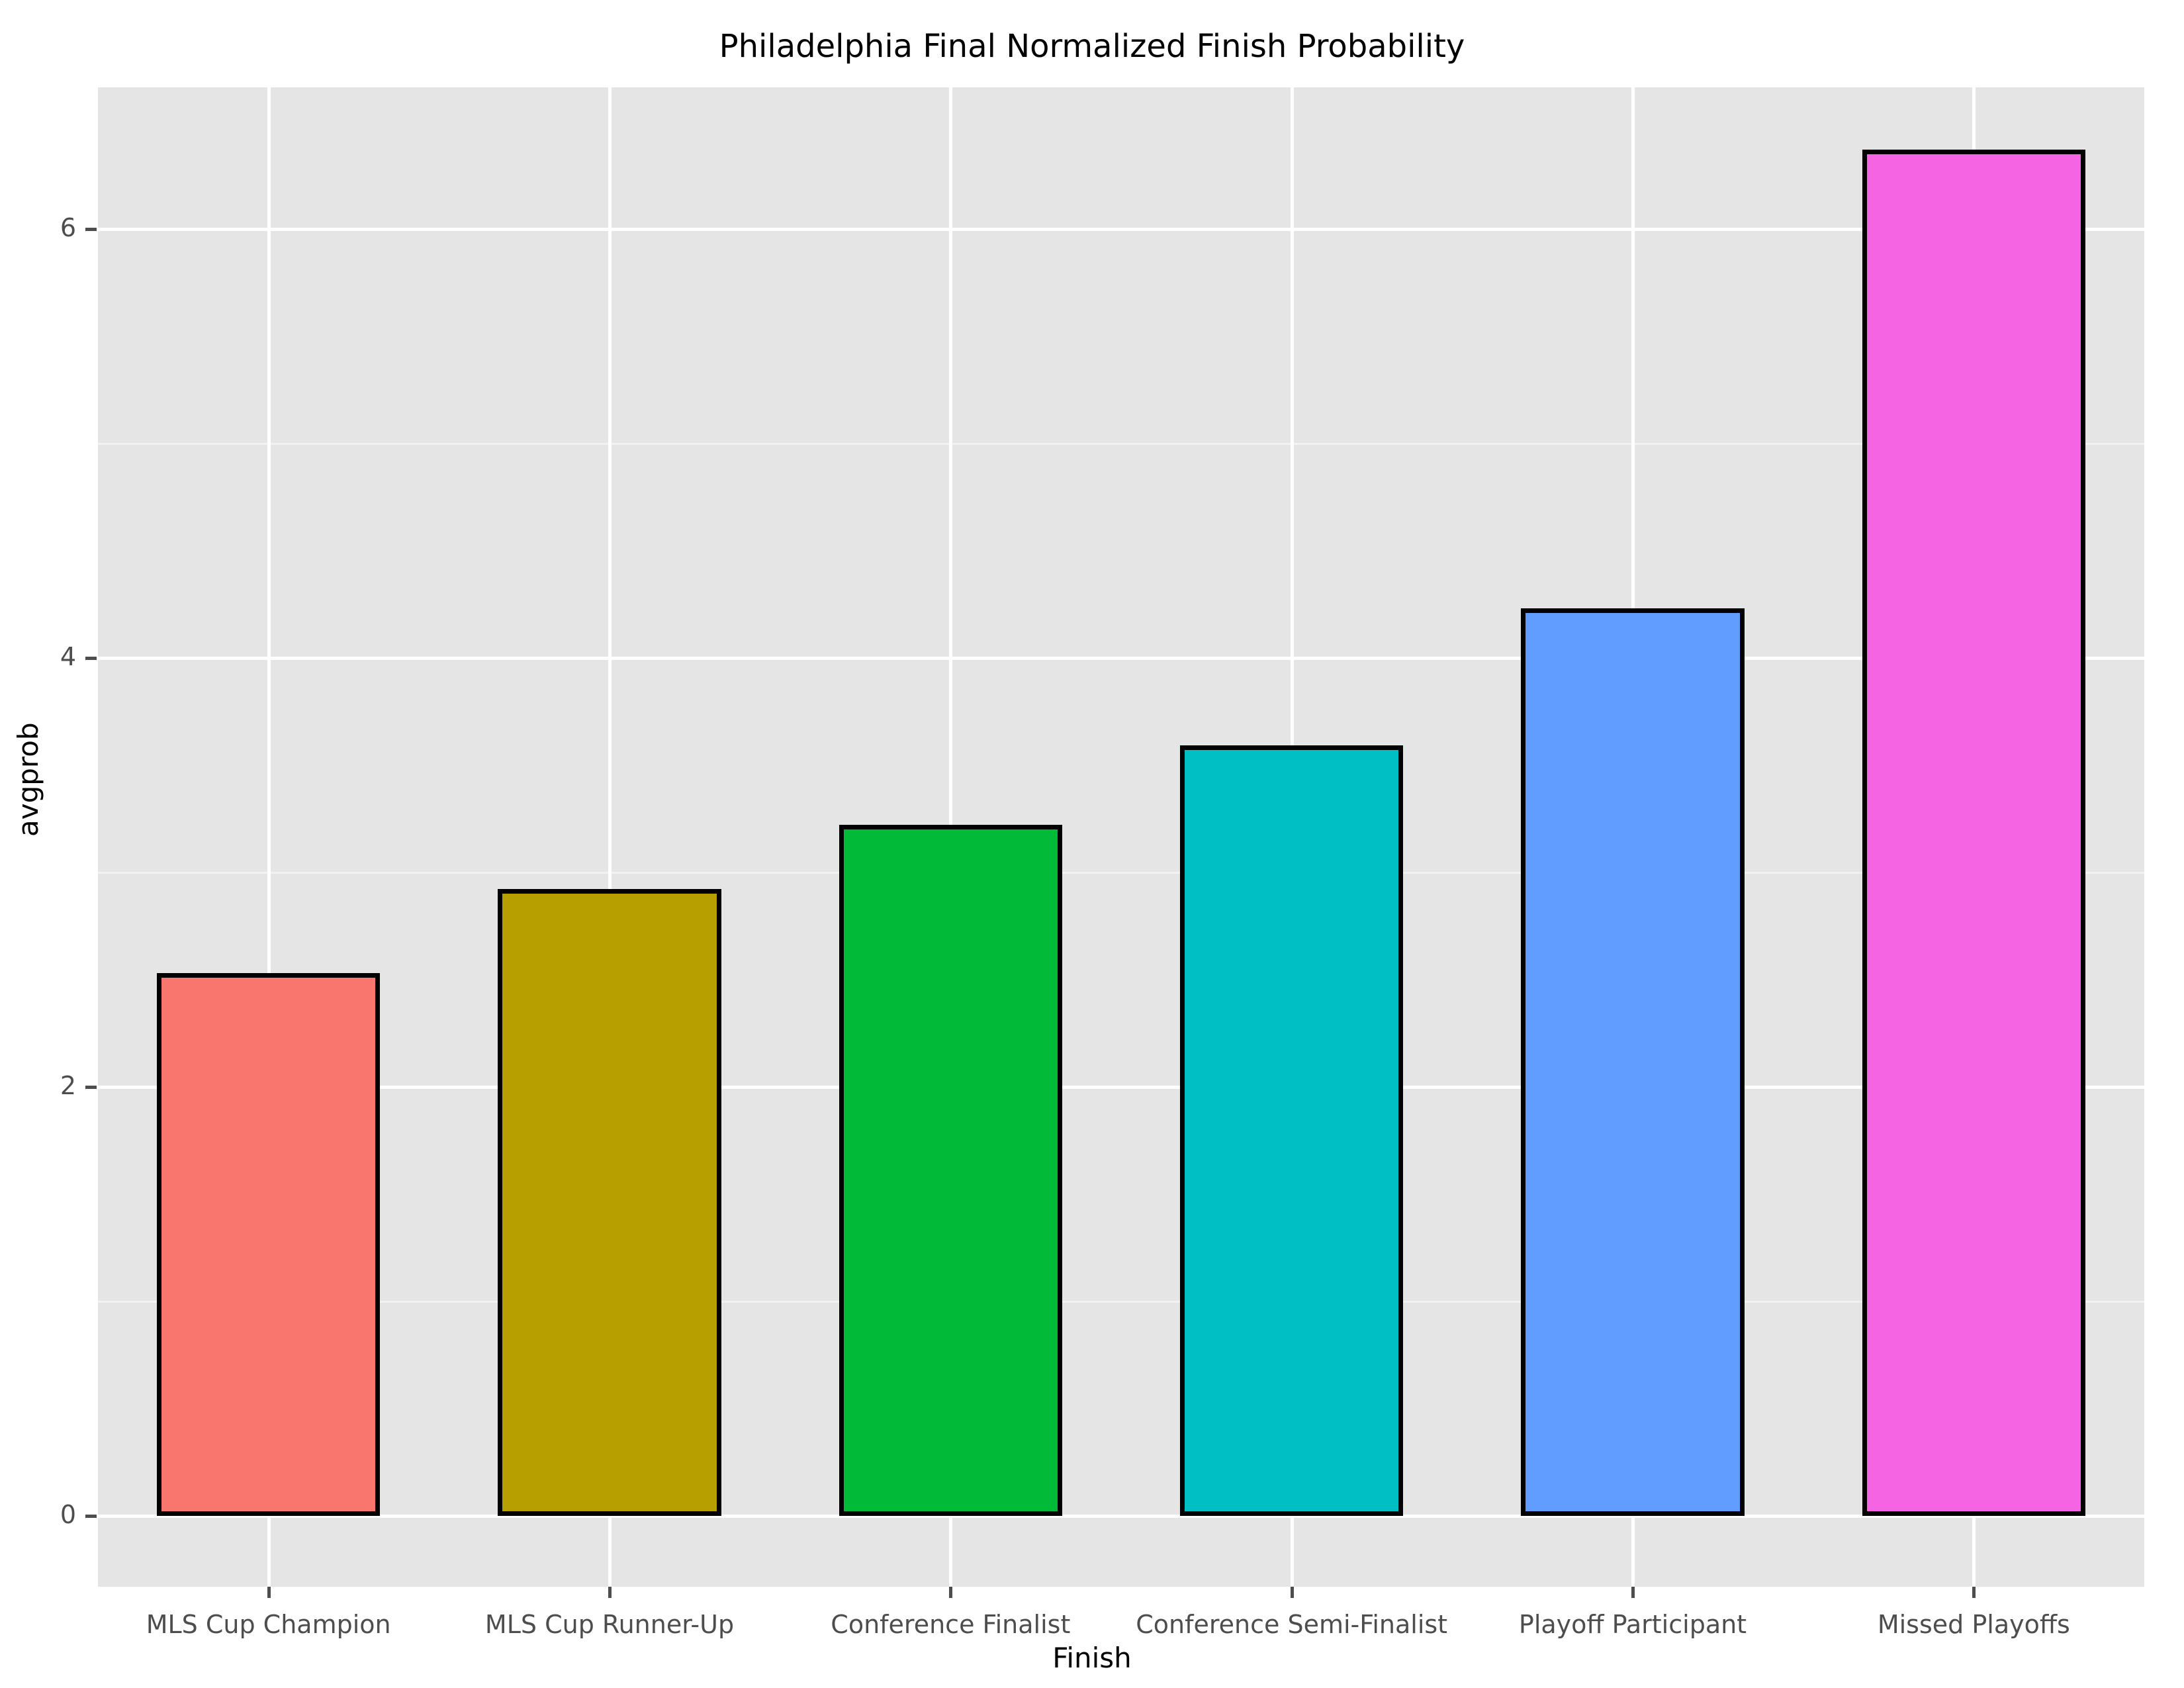 The height and width of the screenshot is (1688, 2184). What do you see at coordinates (1974, 1624) in the screenshot?
I see `x-tick-label-missed-playoffs: Missed Playoffs` at bounding box center [1974, 1624].